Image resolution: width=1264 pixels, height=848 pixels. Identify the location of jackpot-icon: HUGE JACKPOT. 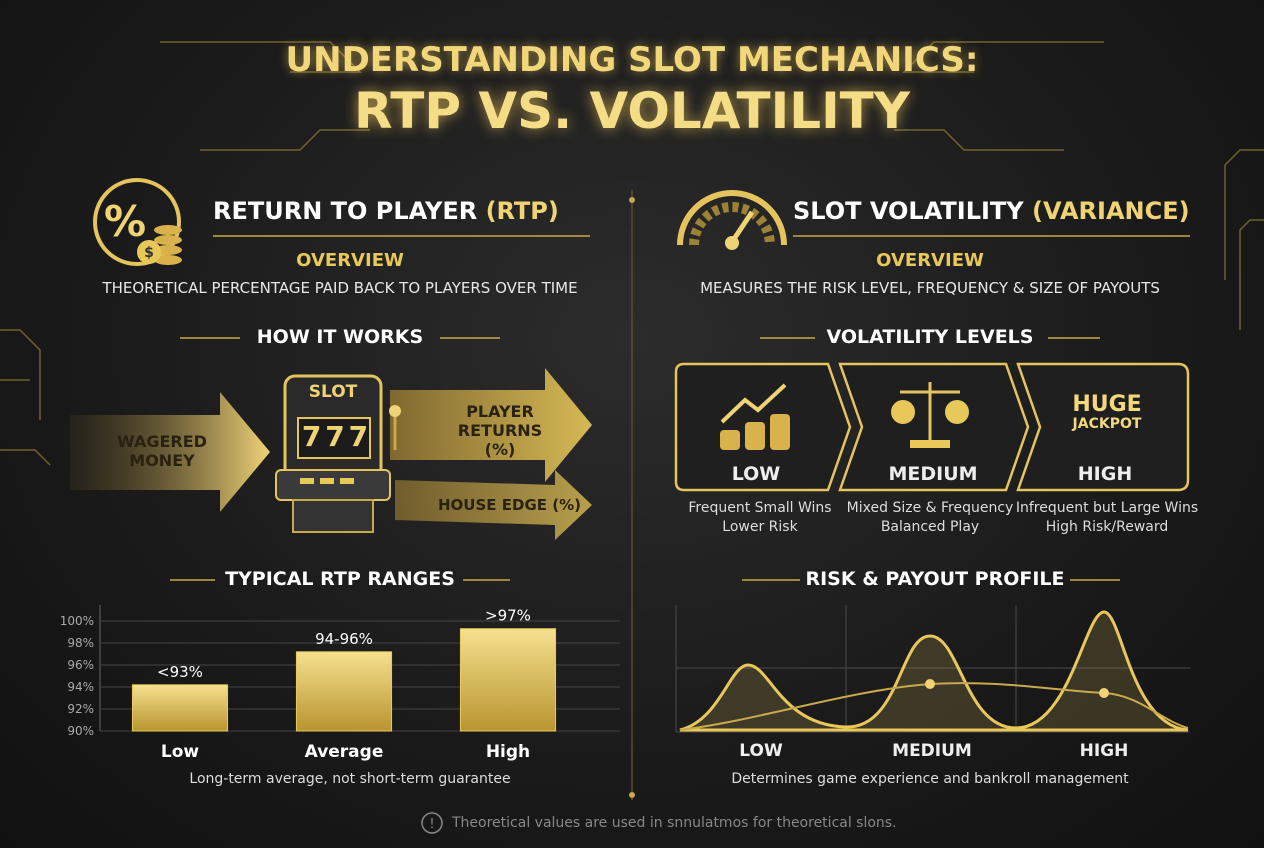
(1107, 412).